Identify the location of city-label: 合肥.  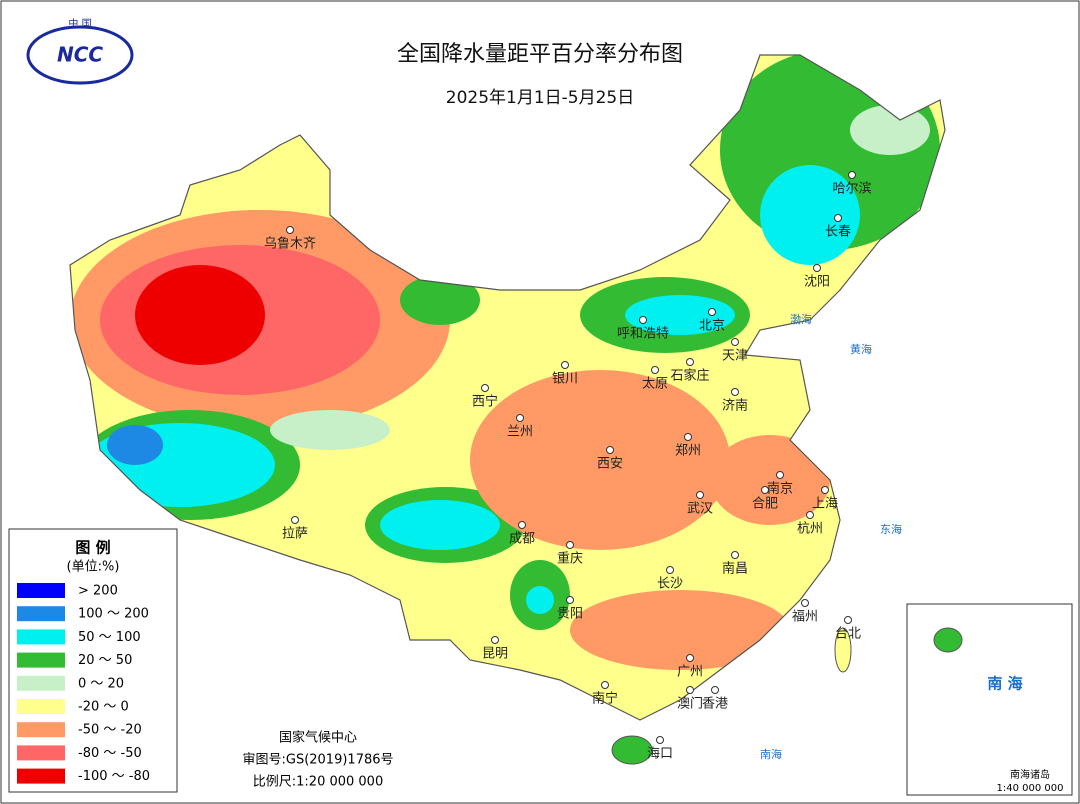
(765, 504).